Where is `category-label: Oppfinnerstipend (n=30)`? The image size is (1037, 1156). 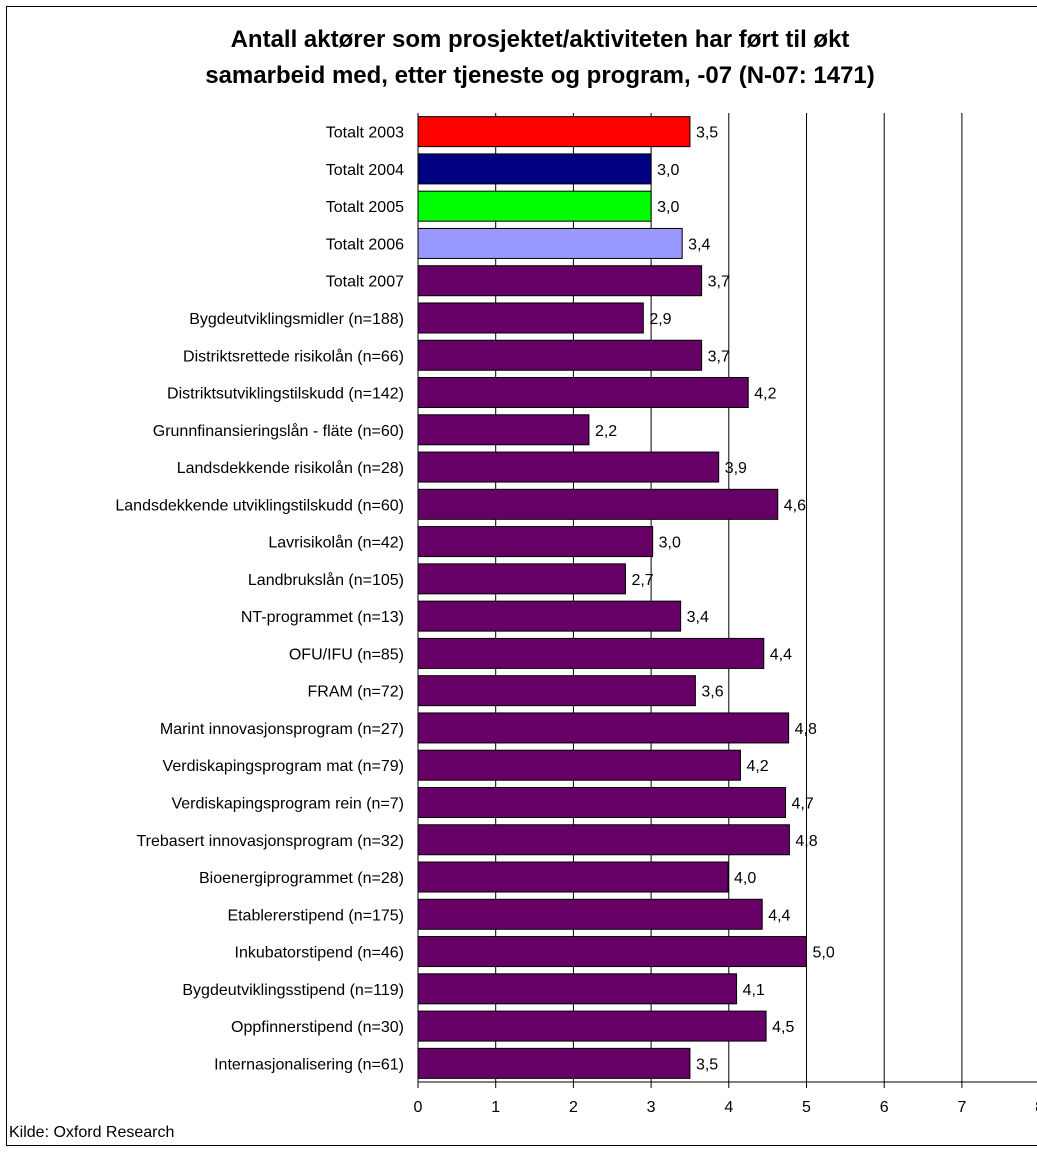
category-label: Oppfinnerstipend (n=30) is located at coordinates (317, 1027).